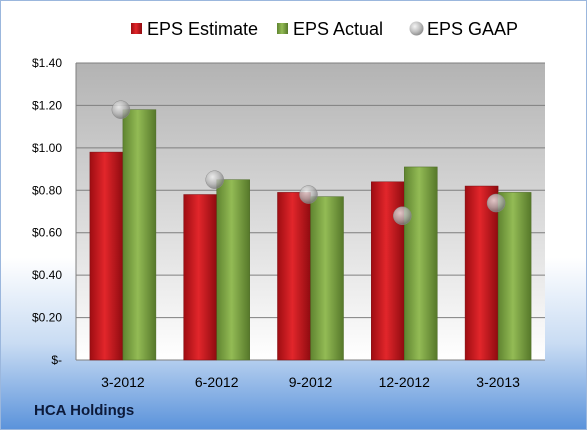 This screenshot has height=431, width=587. What do you see at coordinates (338, 29) in the screenshot?
I see `legend-label: EPS Actual` at bounding box center [338, 29].